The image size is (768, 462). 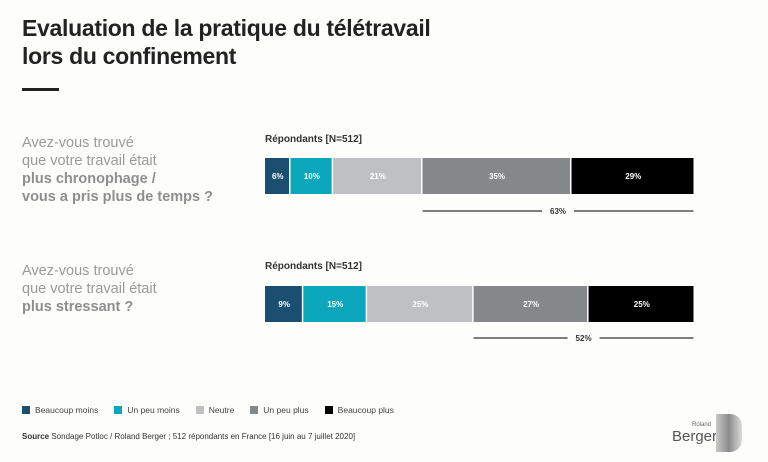 I want to click on legend-item: Un peu plus, so click(x=279, y=410).